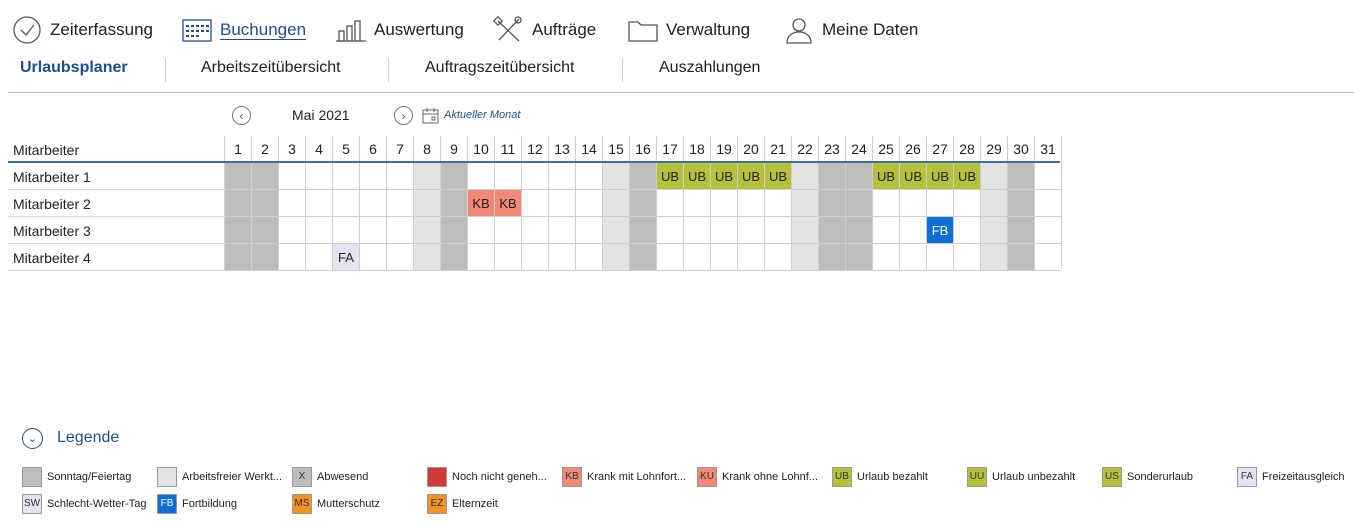  I want to click on nav-meine-daten: Meine Daten, so click(850, 30).